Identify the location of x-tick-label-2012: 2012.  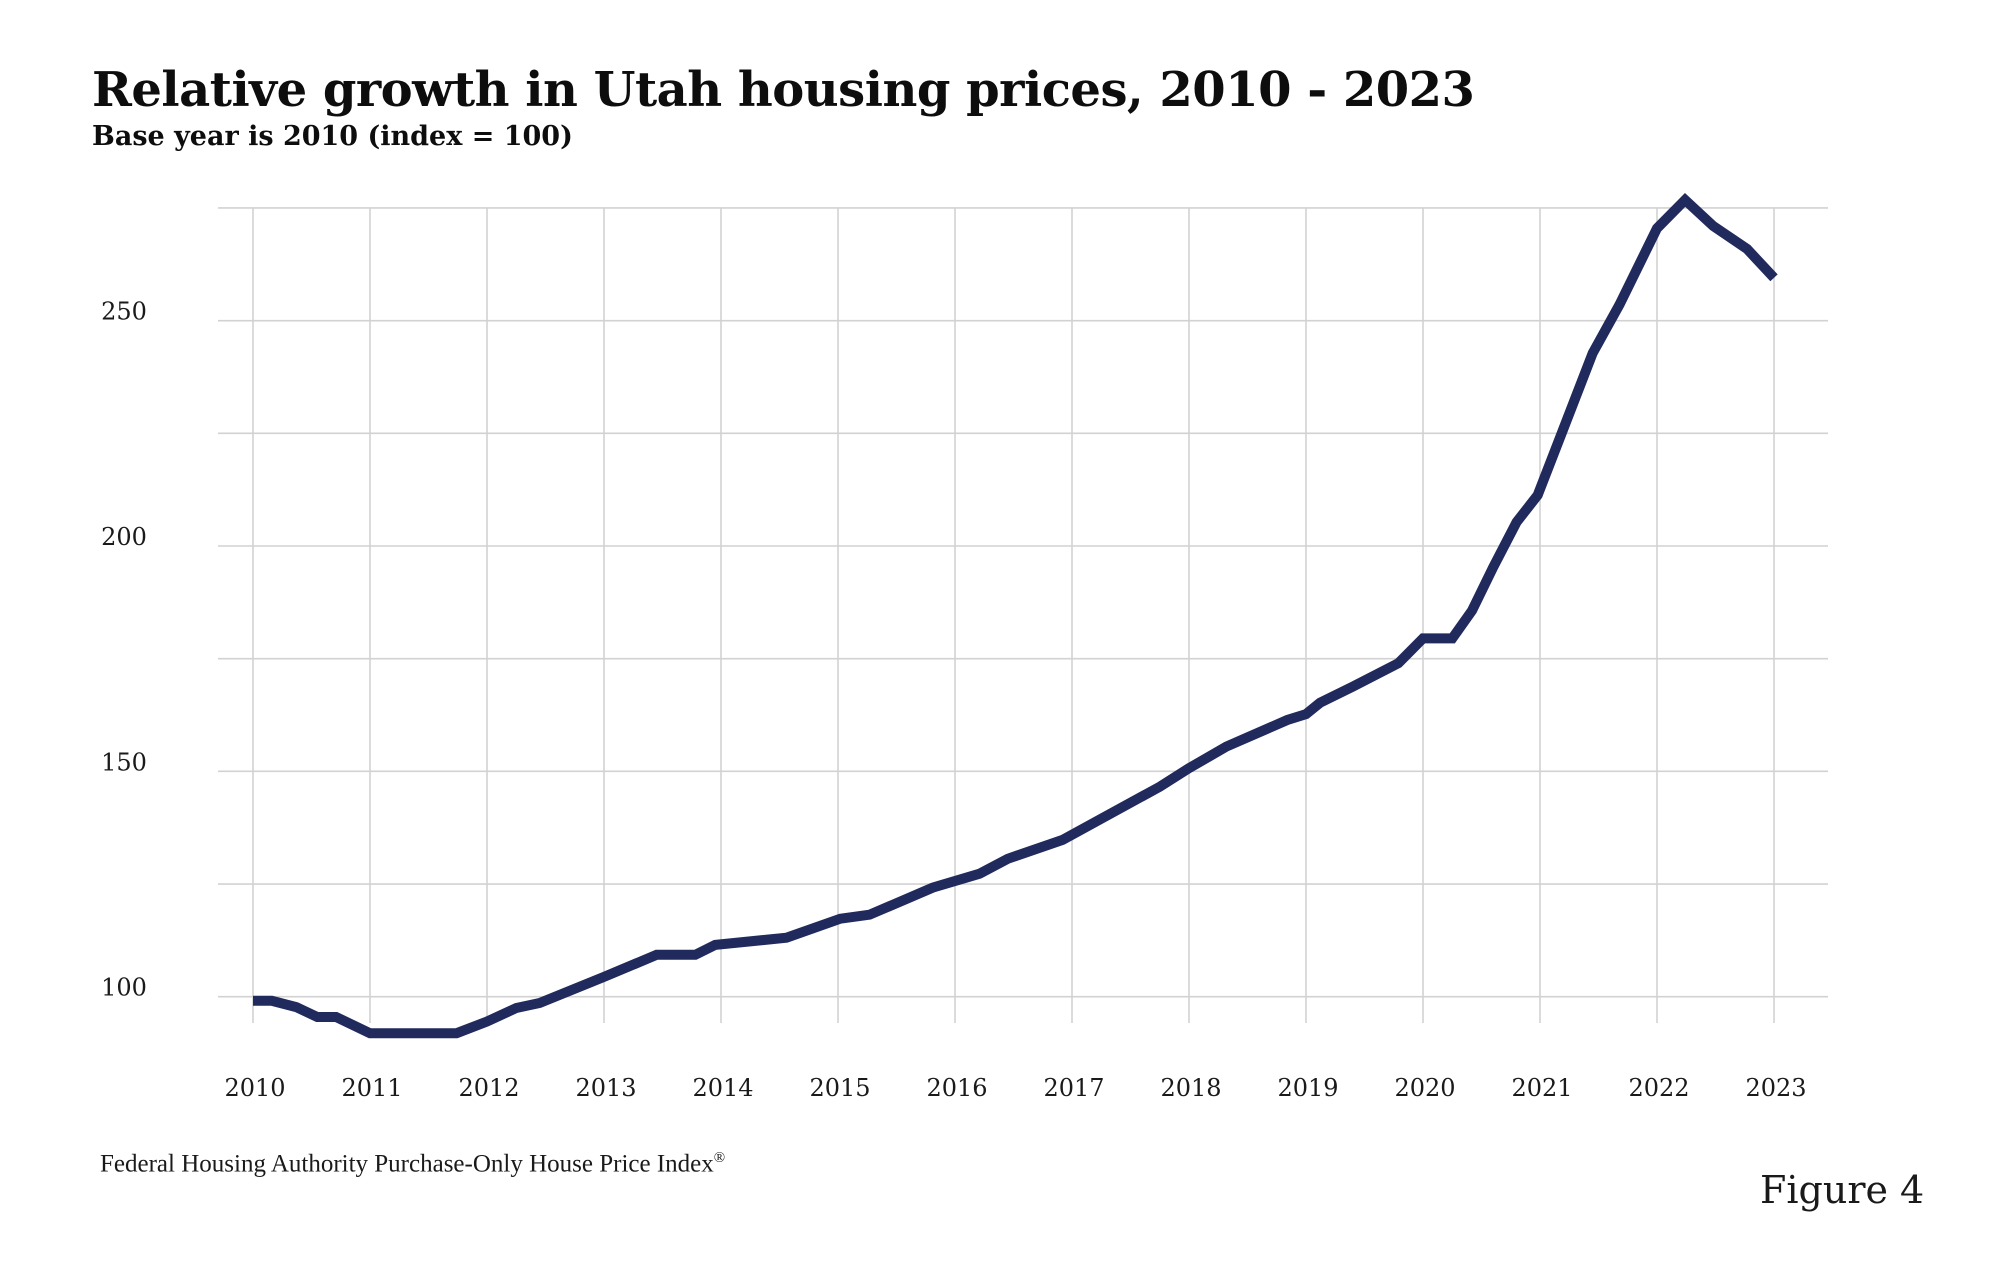
(488, 1088).